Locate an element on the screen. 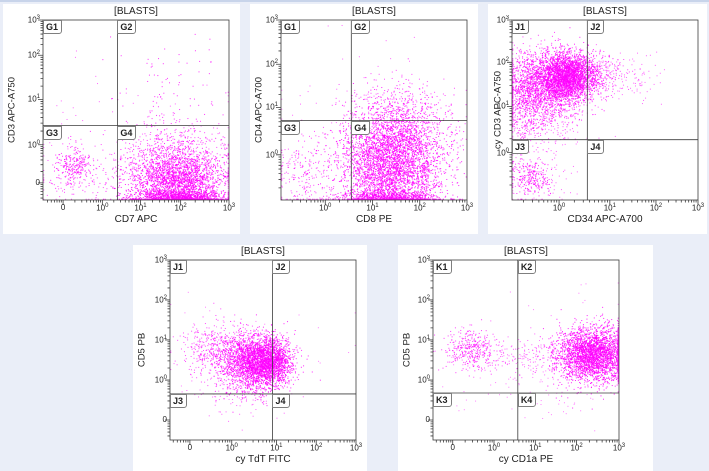  quadrant-label-K3: K3 is located at coordinates (442, 400).